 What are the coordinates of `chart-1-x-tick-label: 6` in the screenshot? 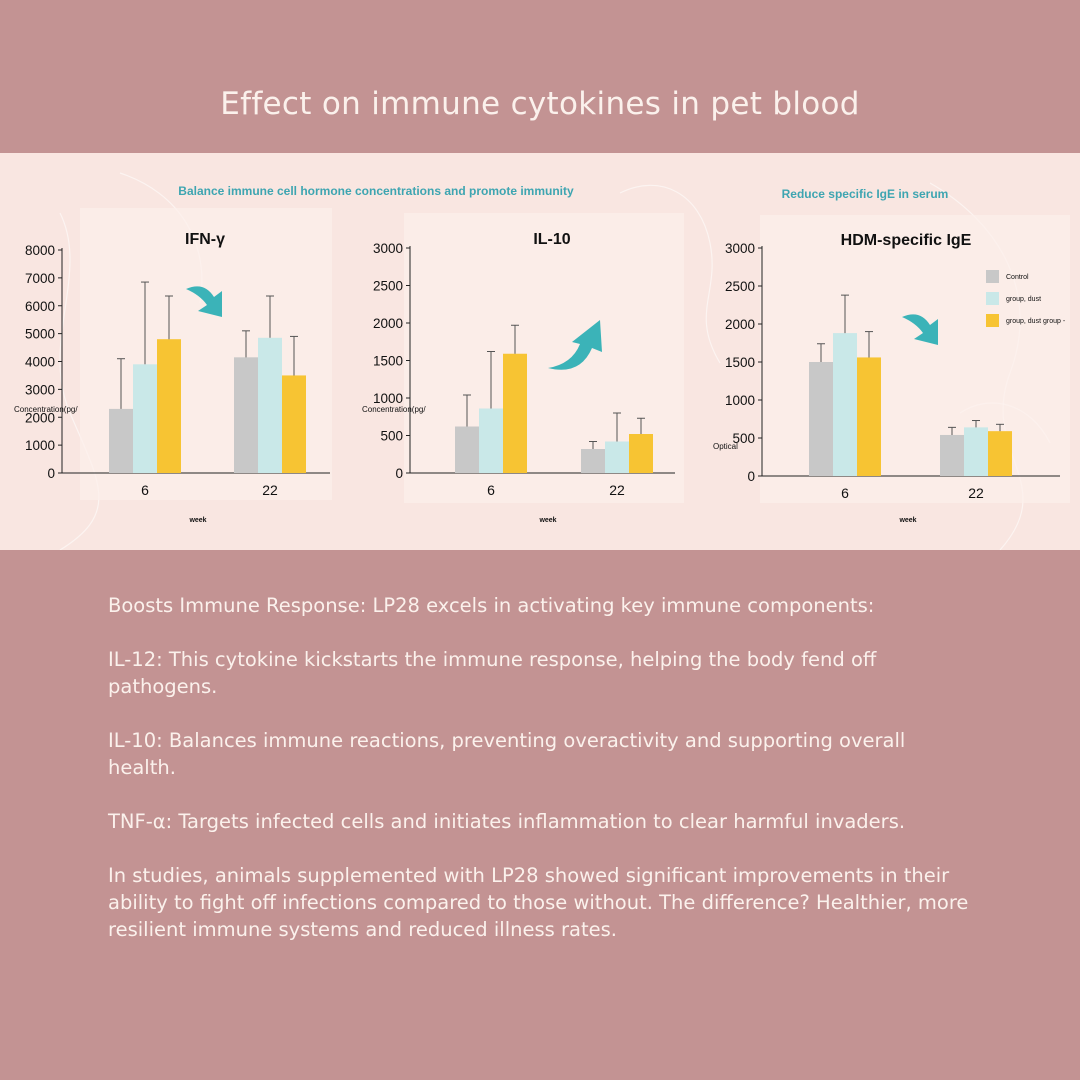 It's located at (145, 490).